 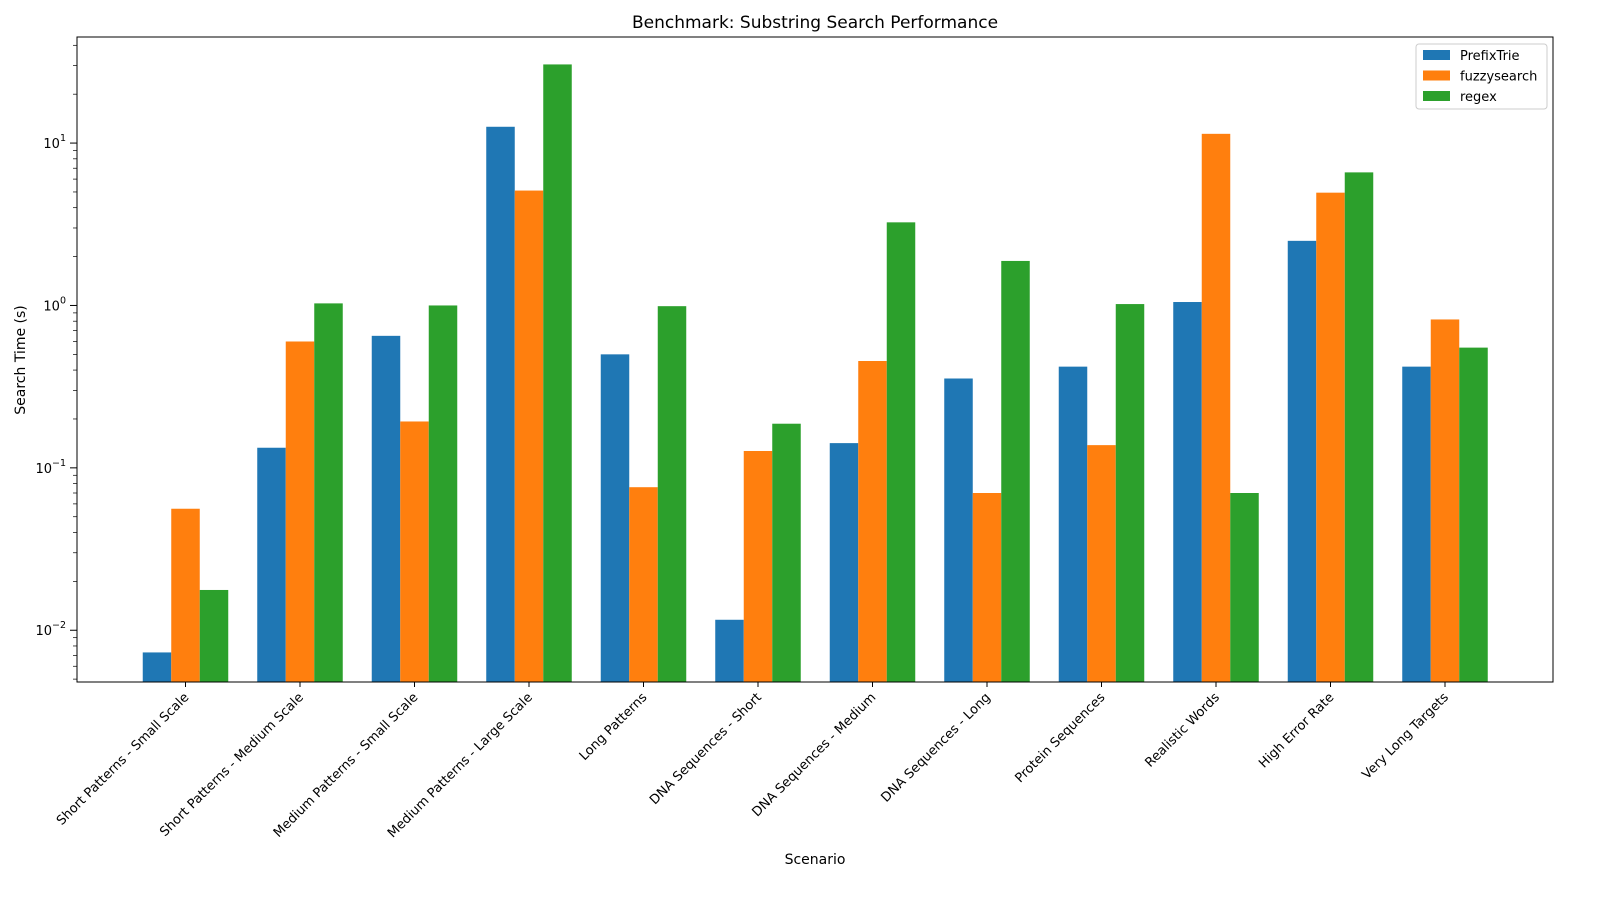 What do you see at coordinates (815, 860) in the screenshot?
I see `x-axis-label: Scenario` at bounding box center [815, 860].